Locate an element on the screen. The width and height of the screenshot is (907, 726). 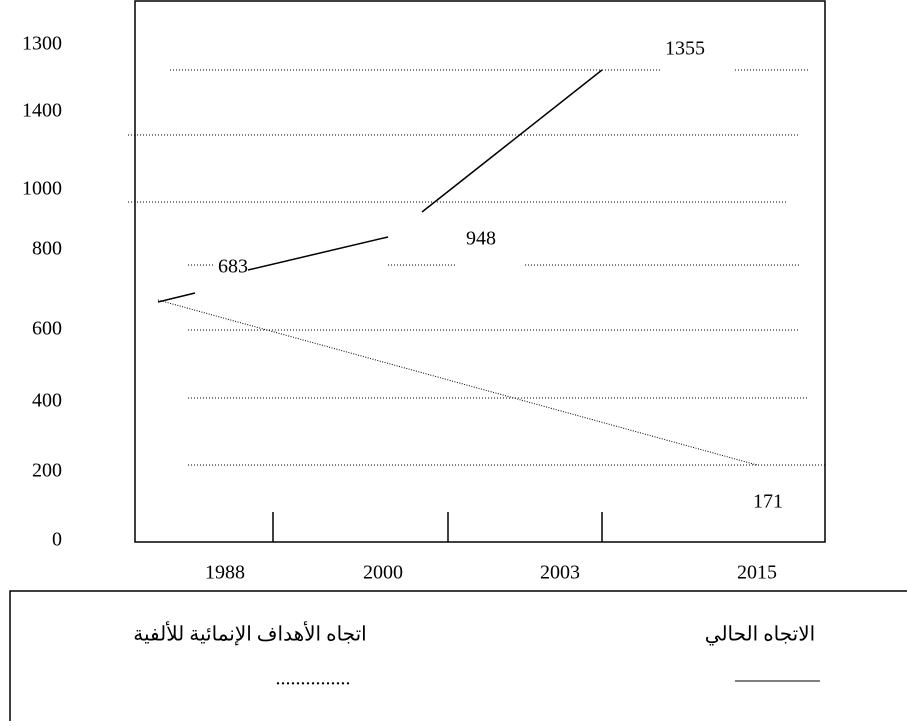
y-label: 1400 is located at coordinates (42, 111).